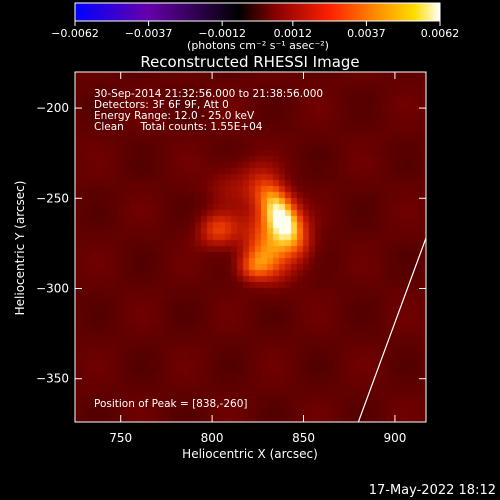  I want to click on y-axis-label: Heliocentric Y (arcsec), so click(20, 248).